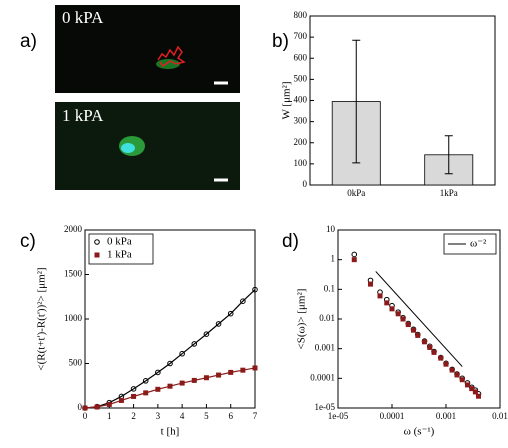  What do you see at coordinates (133, 416) in the screenshot?
I see `x-tick-label: 2` at bounding box center [133, 416].